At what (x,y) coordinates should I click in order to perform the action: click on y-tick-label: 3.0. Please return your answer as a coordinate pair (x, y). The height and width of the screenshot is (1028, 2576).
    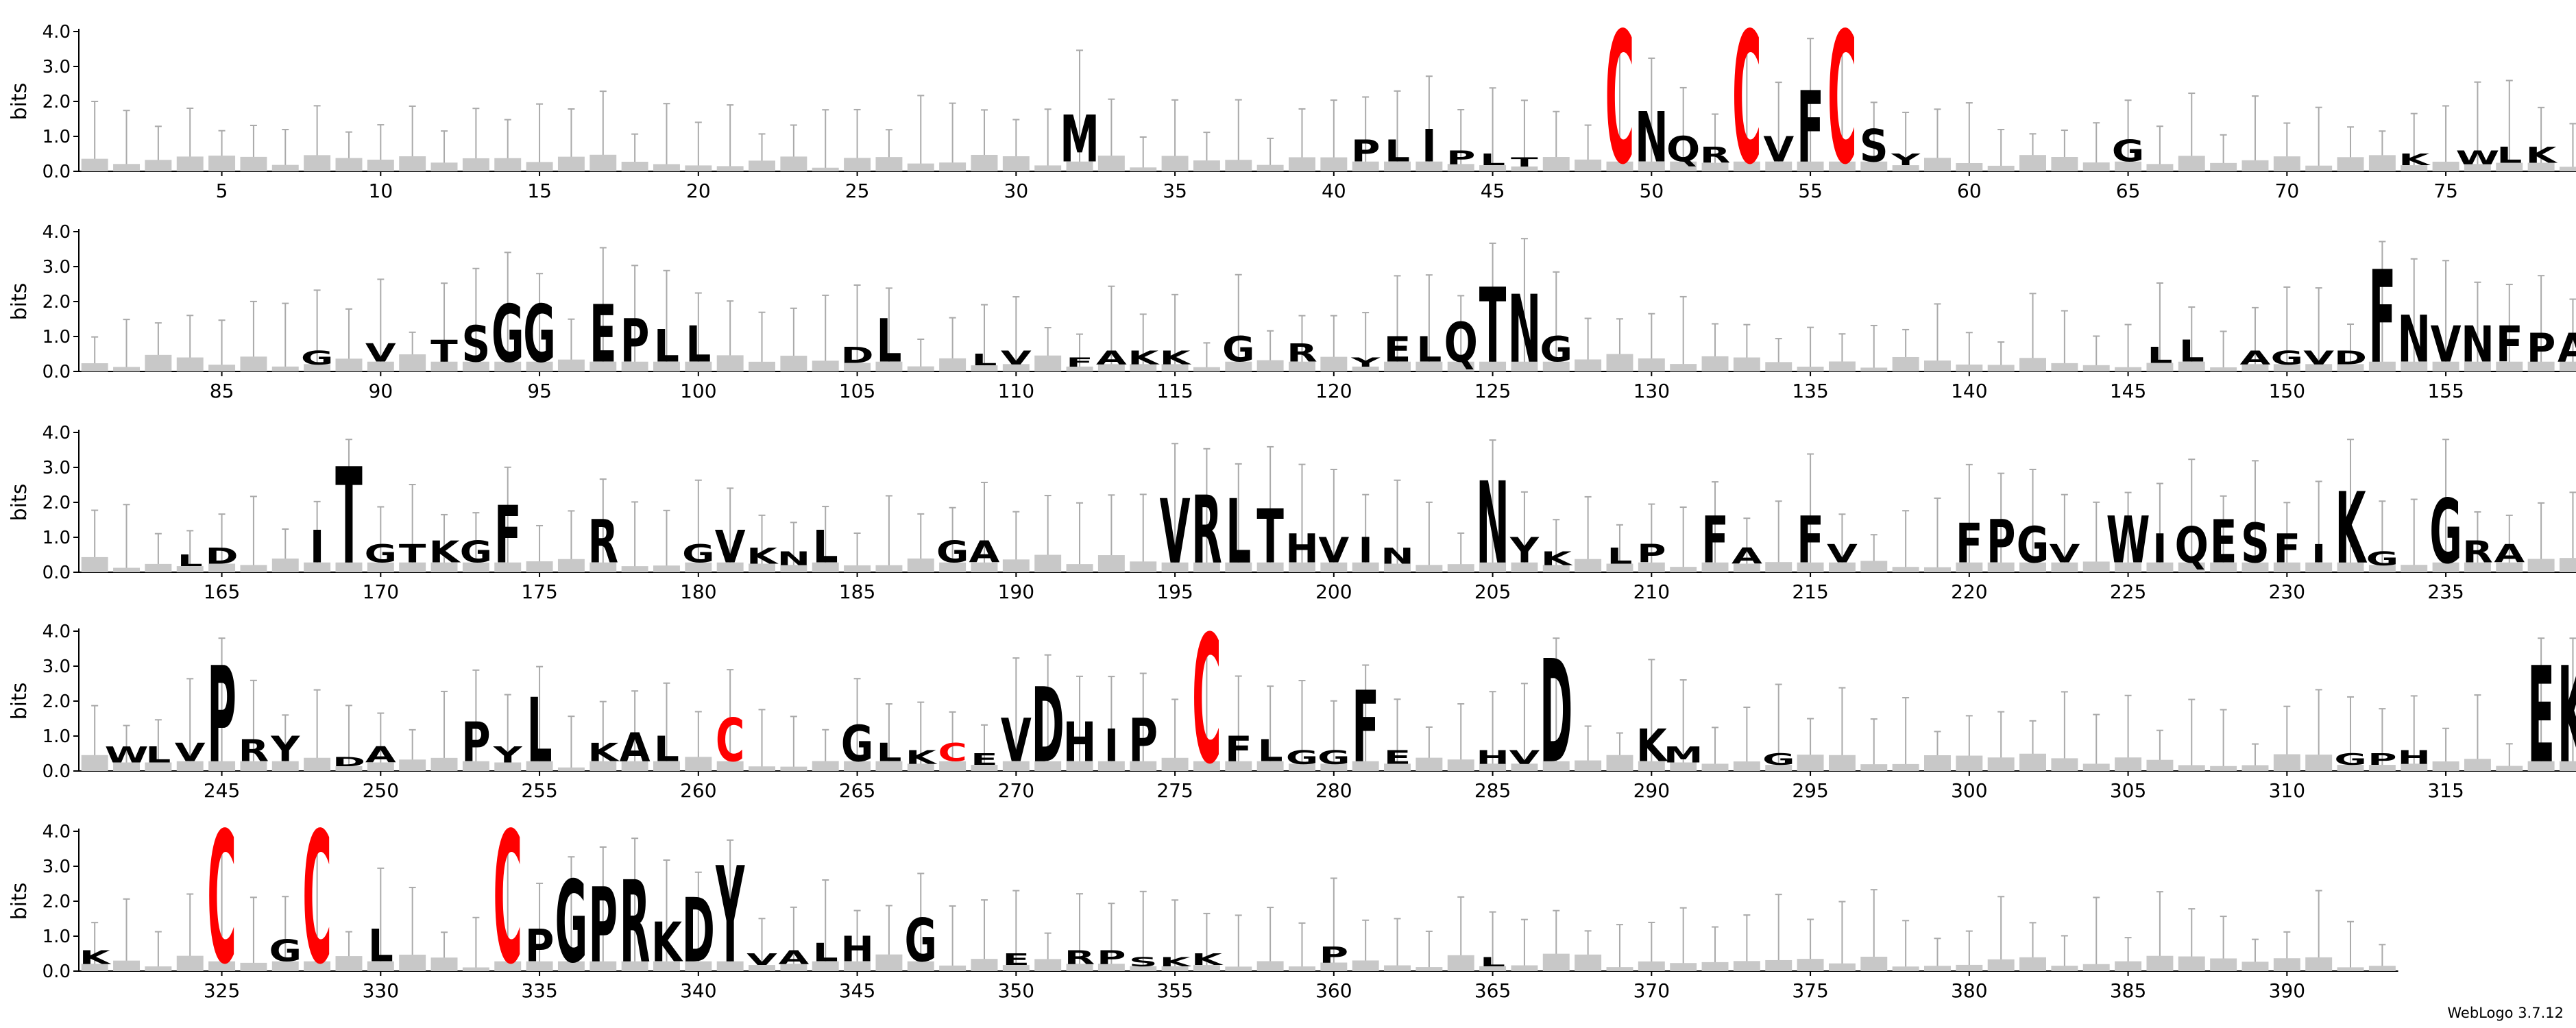
    Looking at the image, I should click on (56, 468).